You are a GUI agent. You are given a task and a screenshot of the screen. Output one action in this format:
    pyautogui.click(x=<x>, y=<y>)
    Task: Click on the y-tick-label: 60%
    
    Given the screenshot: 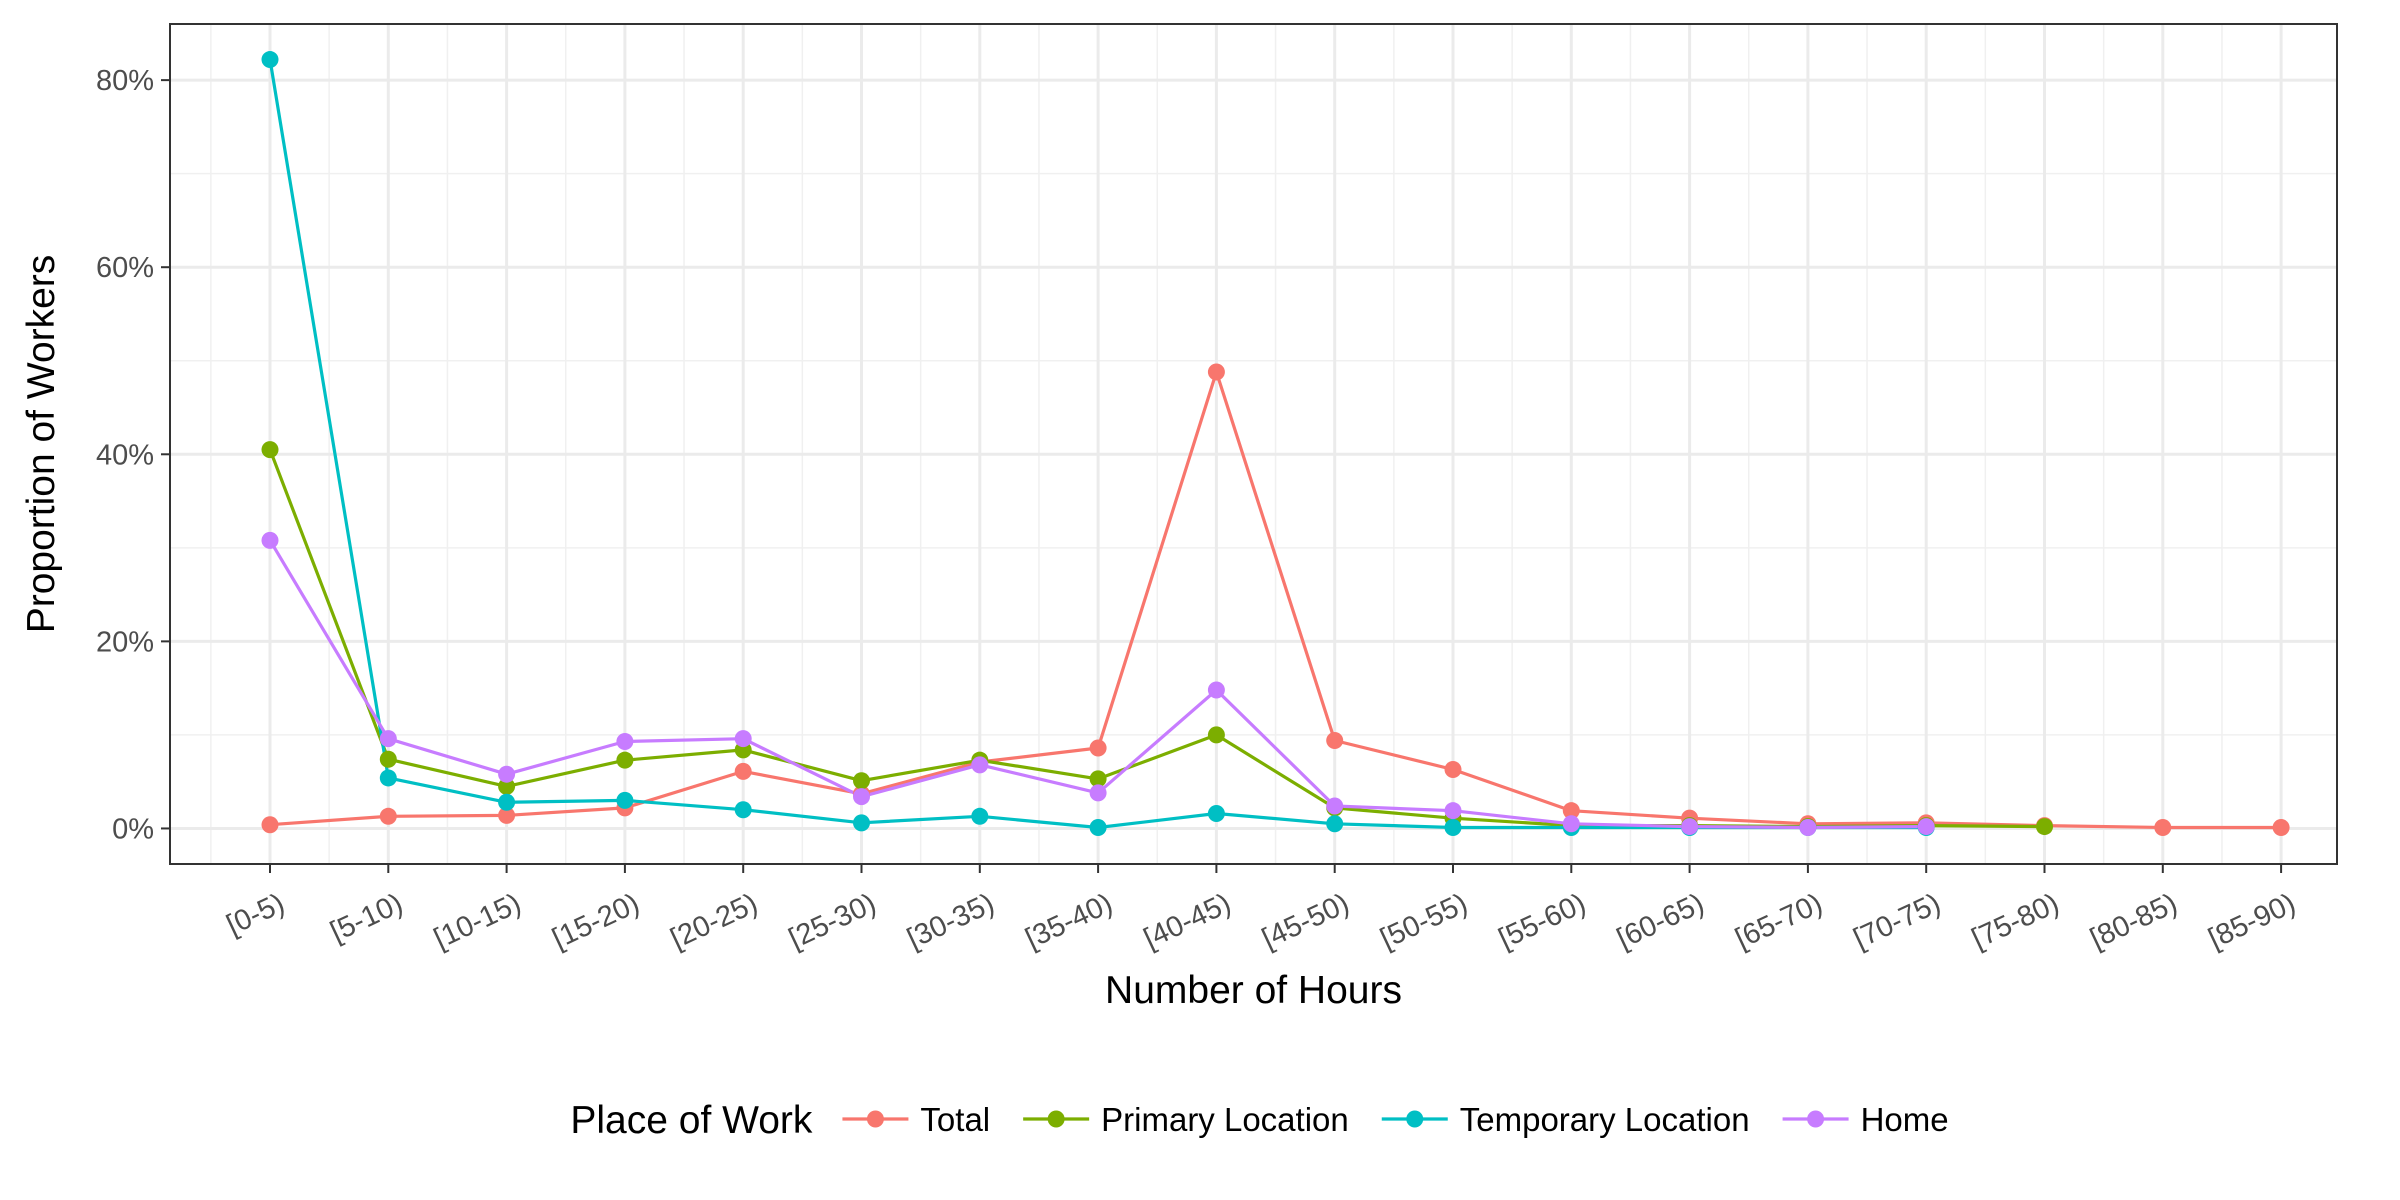 What is the action you would take?
    pyautogui.click(x=125, y=268)
    